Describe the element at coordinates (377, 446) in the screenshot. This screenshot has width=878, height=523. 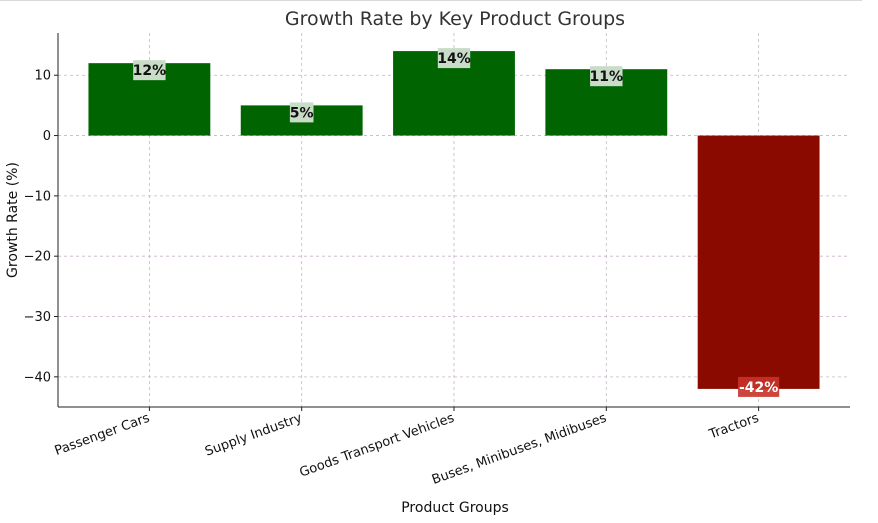
I see `x-tick-label: Goods Transport Vehicles` at that location.